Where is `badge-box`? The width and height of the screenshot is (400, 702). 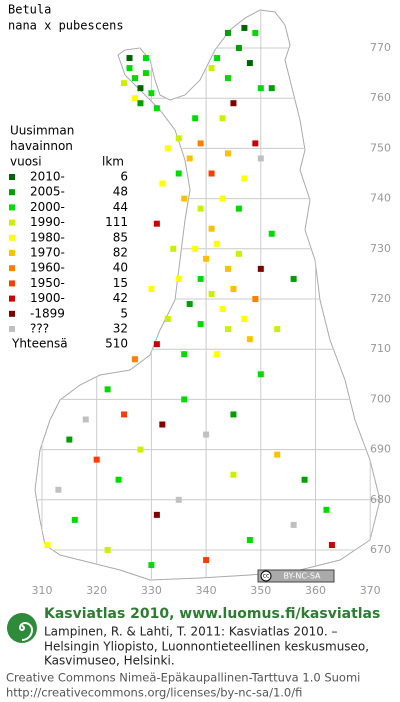
badge-box is located at coordinates (296, 576).